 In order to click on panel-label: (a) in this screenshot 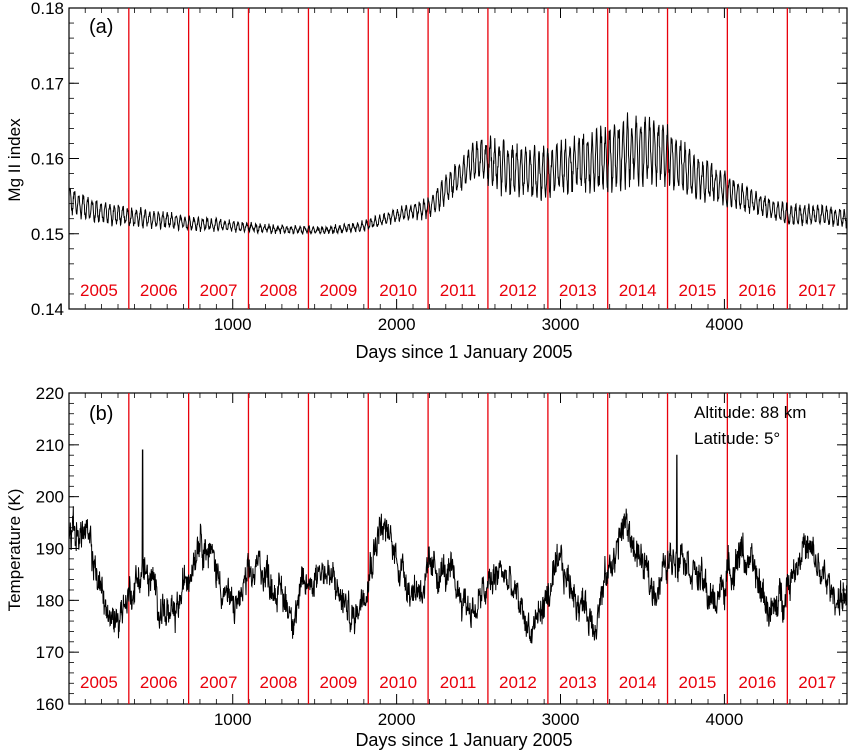, I will do `click(101, 27)`.